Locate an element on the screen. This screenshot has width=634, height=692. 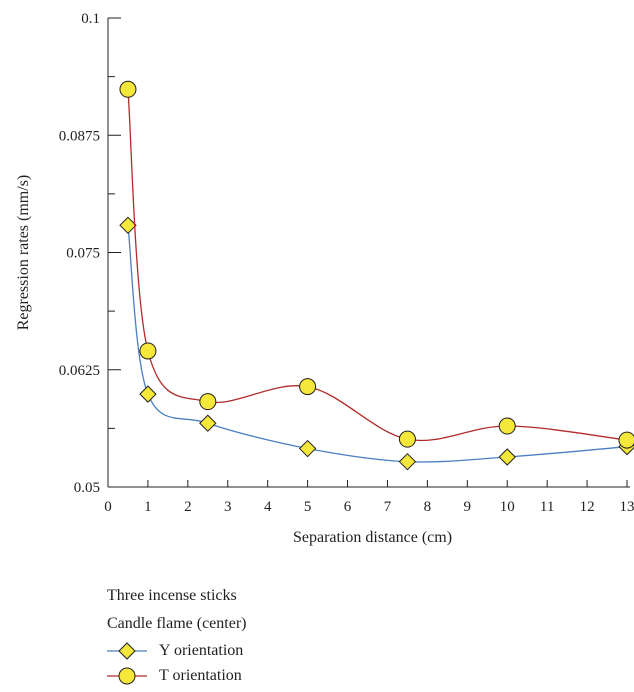
x-tick-label: 5 is located at coordinates (308, 507).